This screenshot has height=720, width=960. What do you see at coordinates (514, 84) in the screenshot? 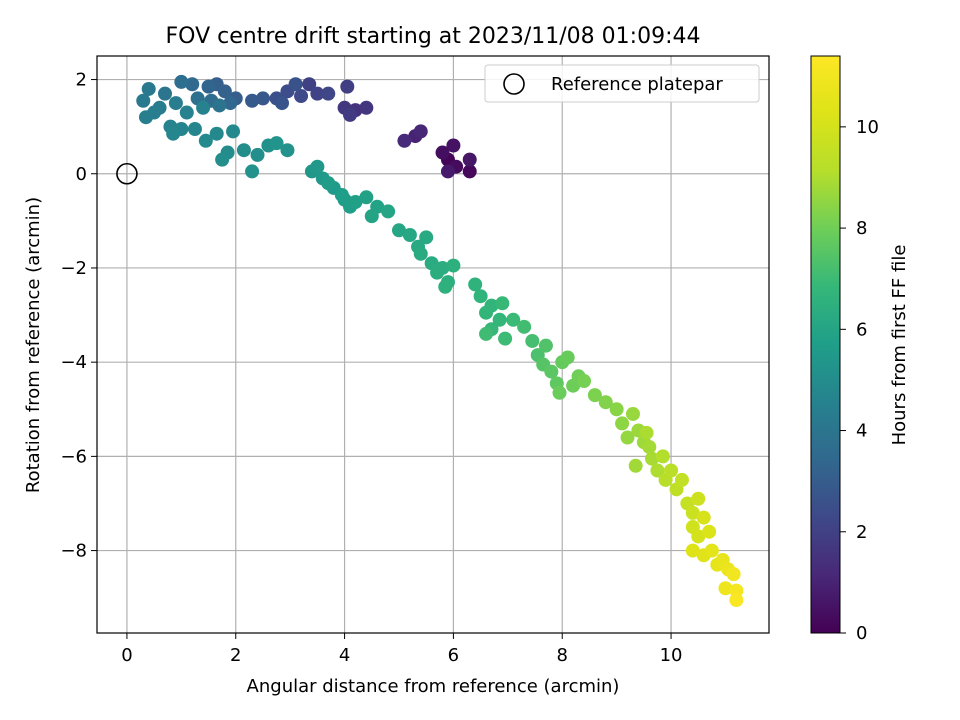
I see `legend-marker` at bounding box center [514, 84].